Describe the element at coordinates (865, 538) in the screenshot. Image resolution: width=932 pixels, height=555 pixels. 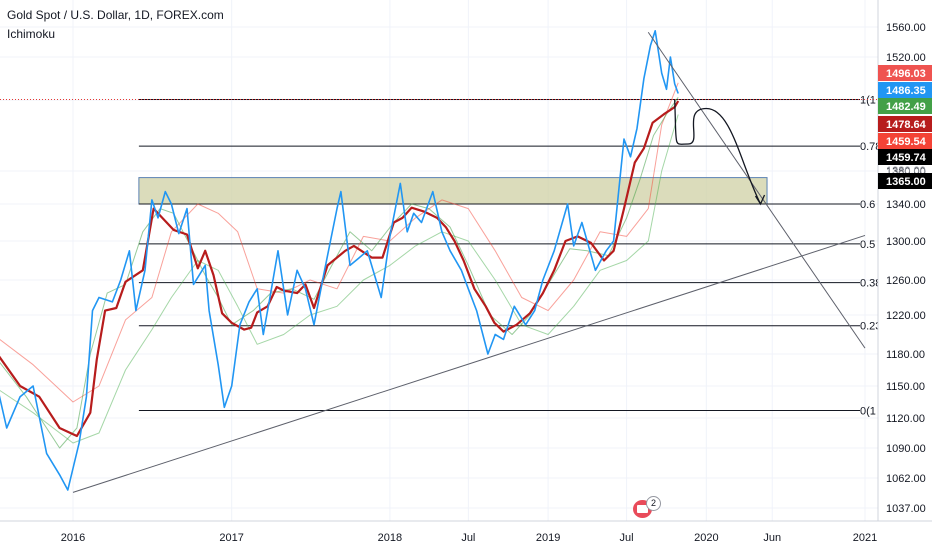
I see `time-axis-label: 2021` at that location.